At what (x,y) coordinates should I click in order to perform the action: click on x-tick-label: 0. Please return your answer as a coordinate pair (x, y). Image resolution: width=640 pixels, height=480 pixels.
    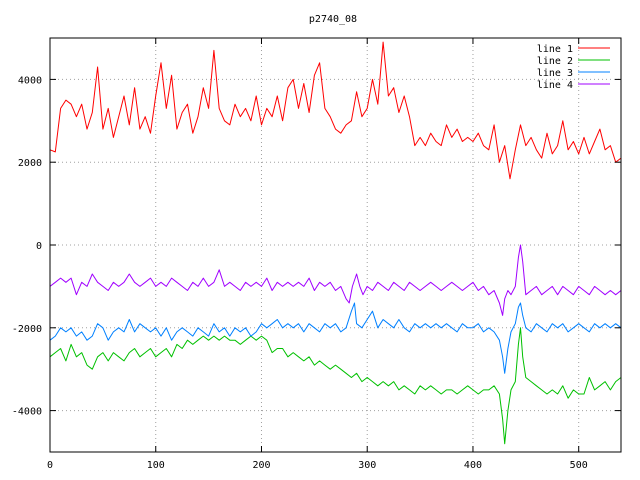
    Looking at the image, I should click on (50, 465).